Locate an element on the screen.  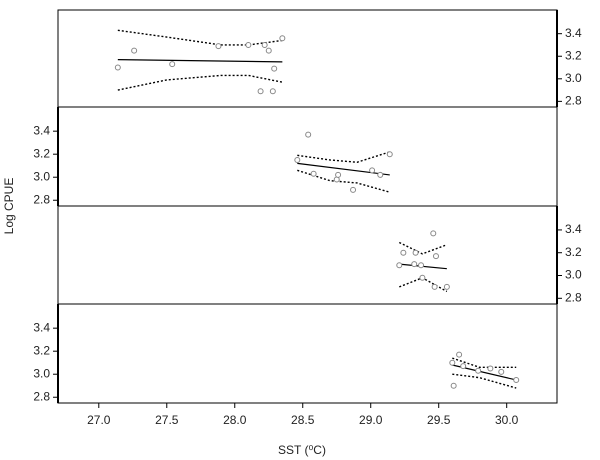
x-axis-label: SST (⁰C) is located at coordinates (302, 450).